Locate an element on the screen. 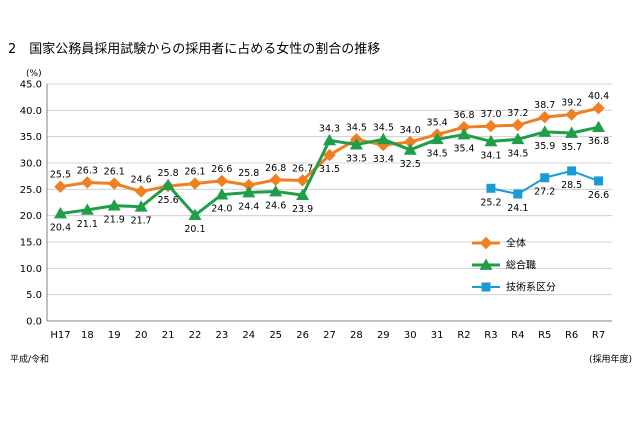  y-tick-label: 20.0 is located at coordinates (31, 216).